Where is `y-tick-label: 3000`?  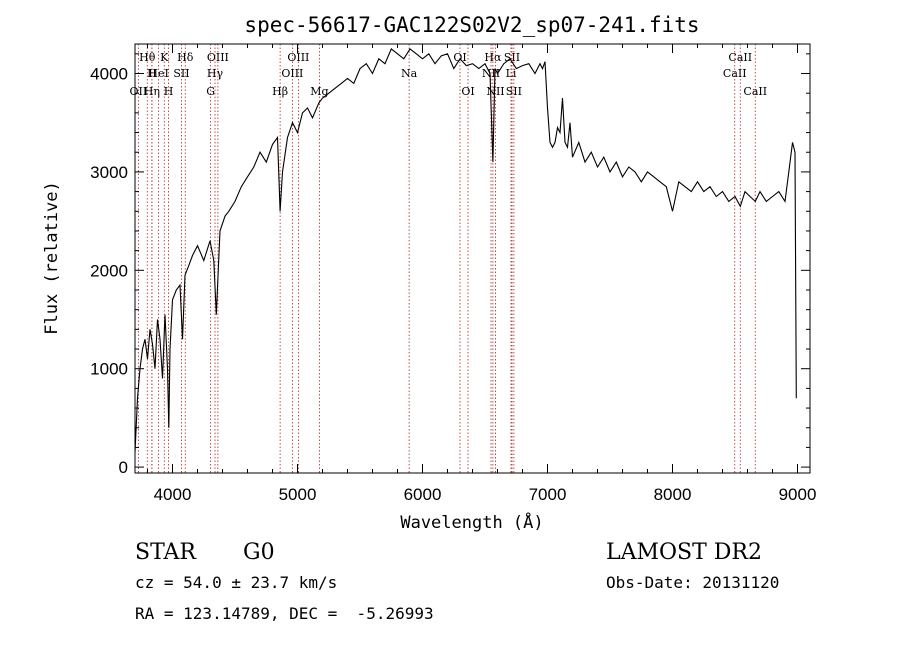 y-tick-label: 3000 is located at coordinates (109, 172).